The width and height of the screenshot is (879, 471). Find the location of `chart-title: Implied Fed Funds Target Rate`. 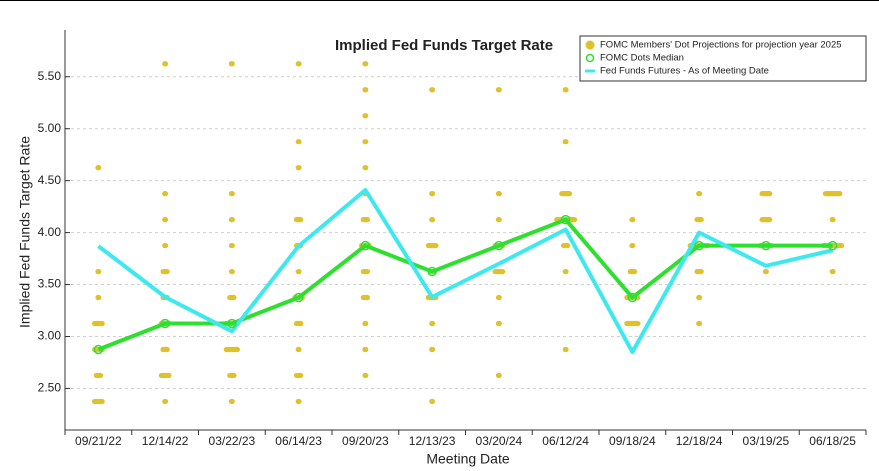

chart-title: Implied Fed Funds Target Rate is located at coordinates (444, 45).